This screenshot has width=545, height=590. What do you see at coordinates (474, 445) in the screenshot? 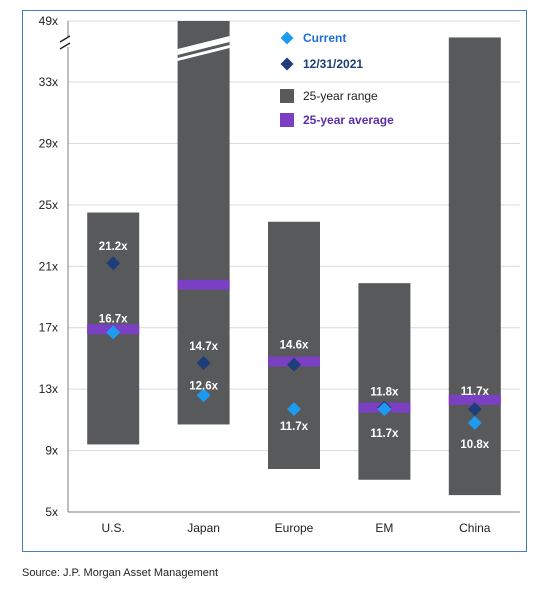
I see `data-label: 10.8x` at bounding box center [474, 445].